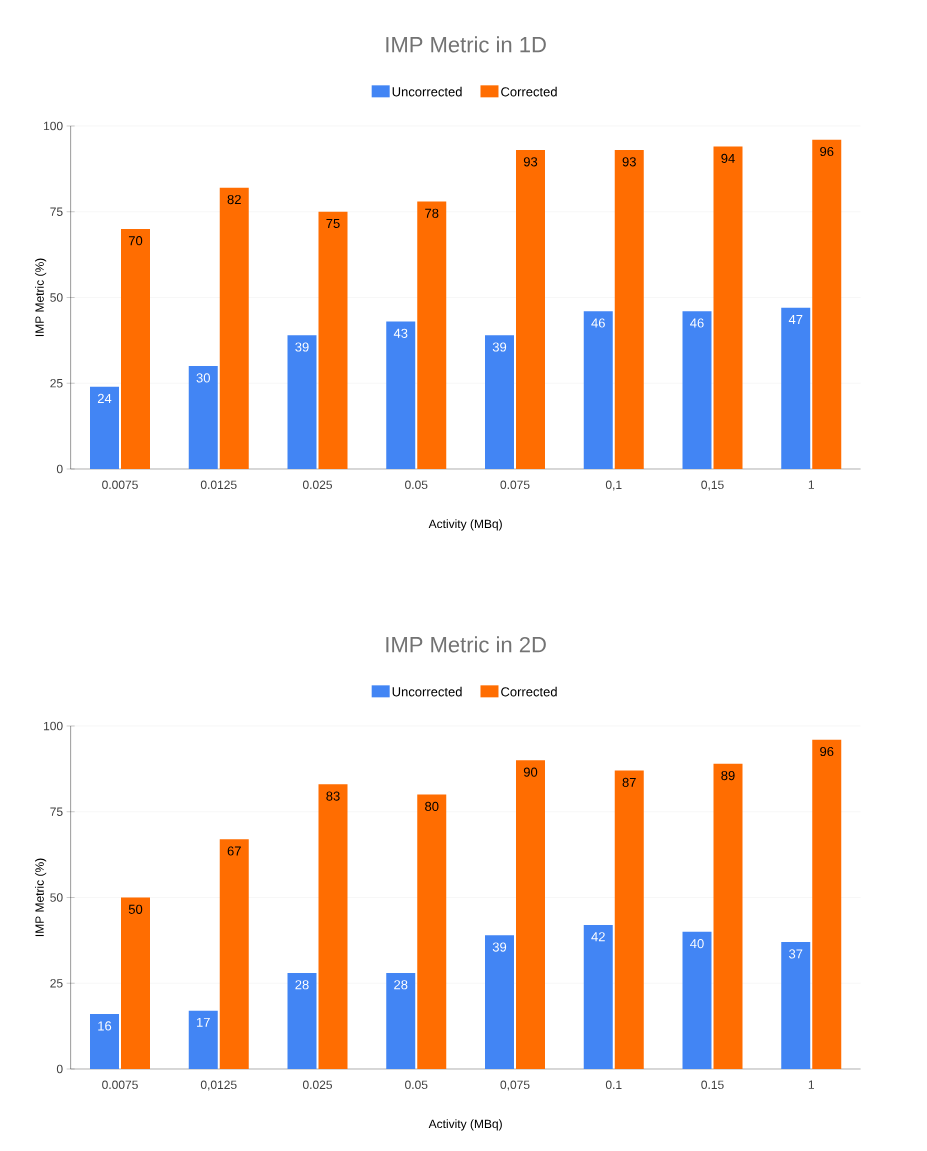 This screenshot has width=927, height=1151. Describe the element at coordinates (234, 199) in the screenshot. I see `data-label: 82` at that location.